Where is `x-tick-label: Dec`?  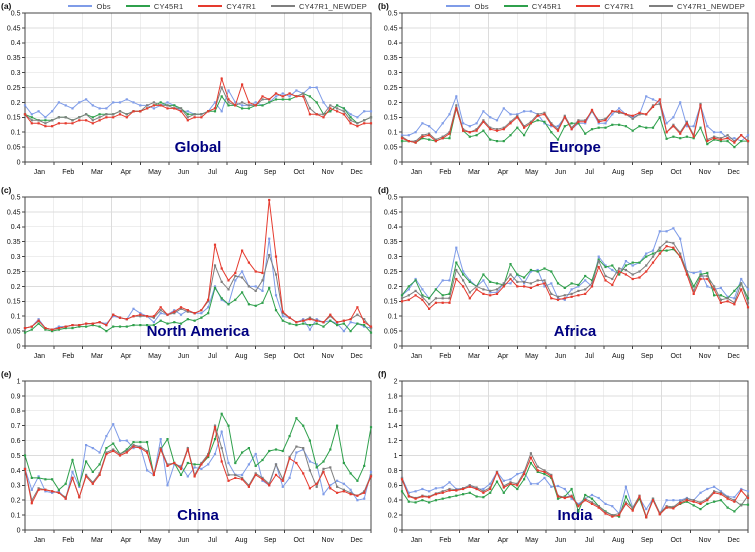 x-tick-label: Dec is located at coordinates (733, 356).